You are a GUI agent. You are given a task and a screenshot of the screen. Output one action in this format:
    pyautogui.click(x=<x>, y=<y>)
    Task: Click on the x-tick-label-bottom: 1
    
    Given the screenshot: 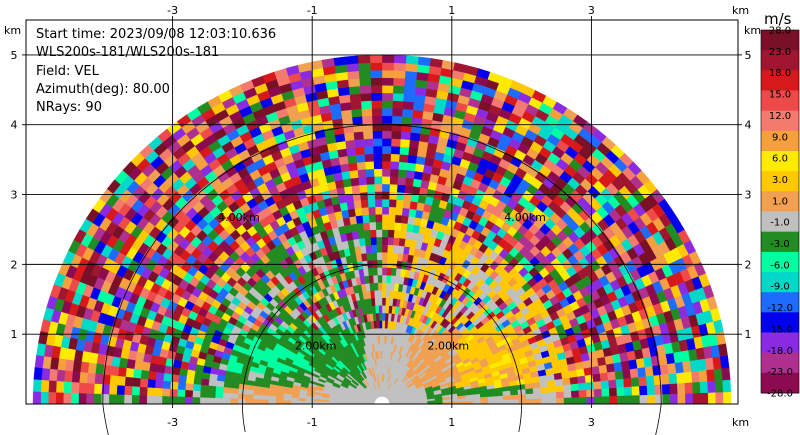 What is the action you would take?
    pyautogui.click(x=451, y=422)
    